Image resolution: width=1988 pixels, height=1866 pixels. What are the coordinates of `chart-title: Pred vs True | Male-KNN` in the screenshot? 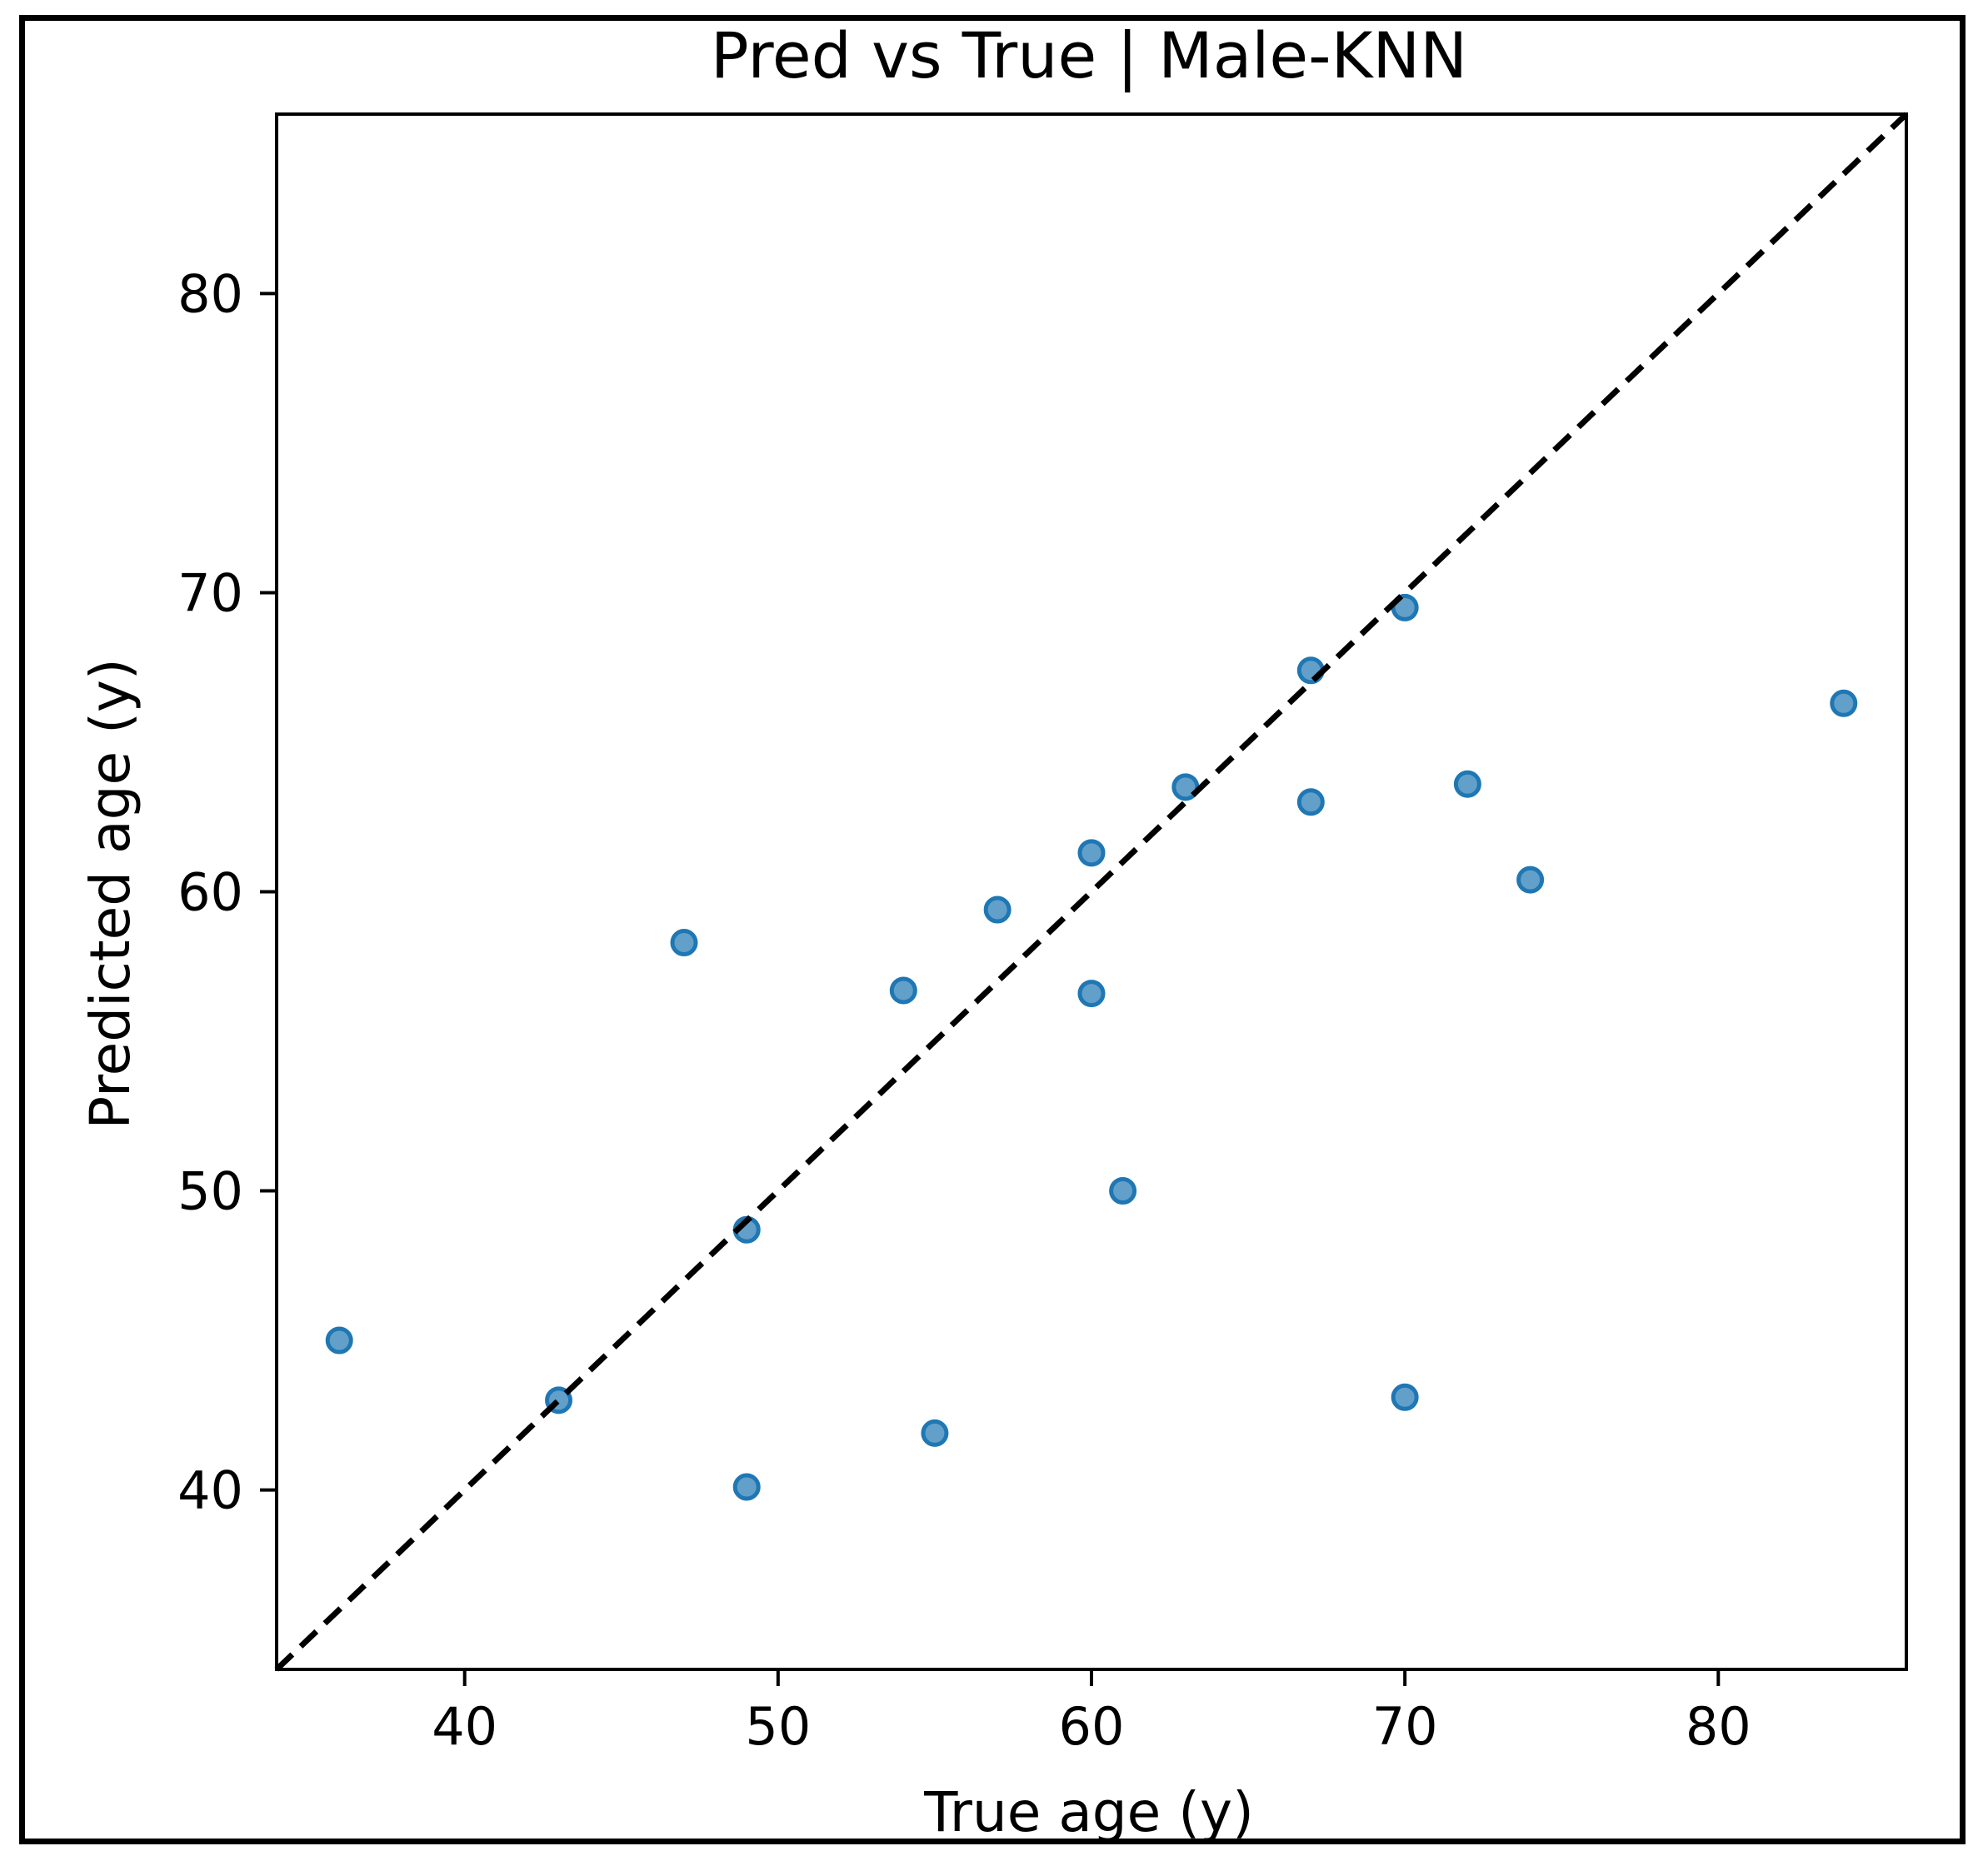 It's located at (1089, 56).